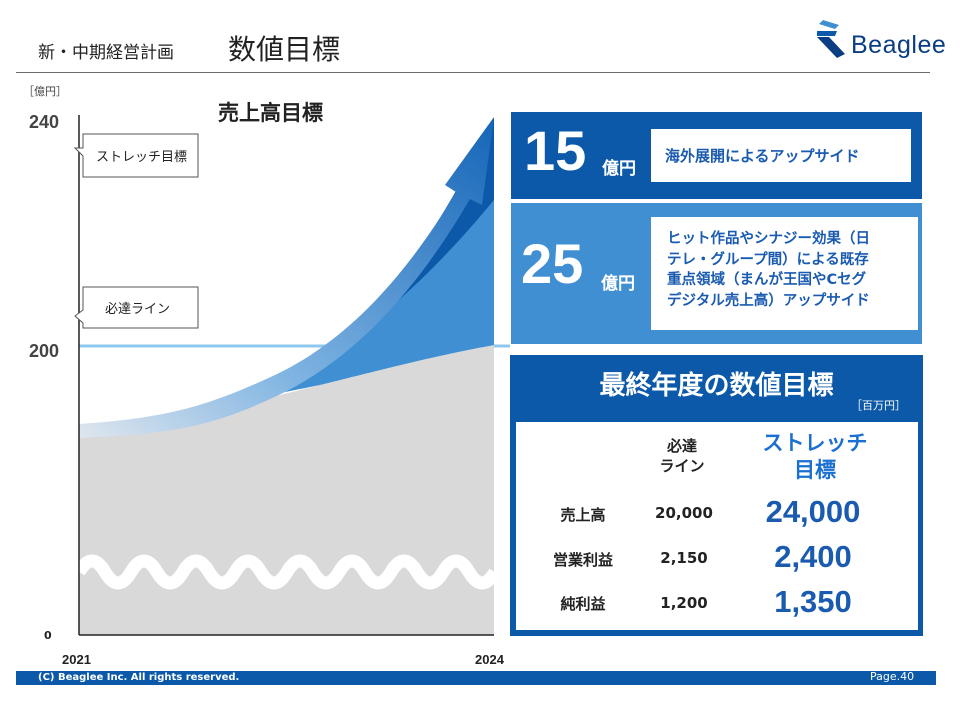 The width and height of the screenshot is (960, 720). What do you see at coordinates (555, 150) in the screenshot?
I see `overseas-upside-value: 15` at bounding box center [555, 150].